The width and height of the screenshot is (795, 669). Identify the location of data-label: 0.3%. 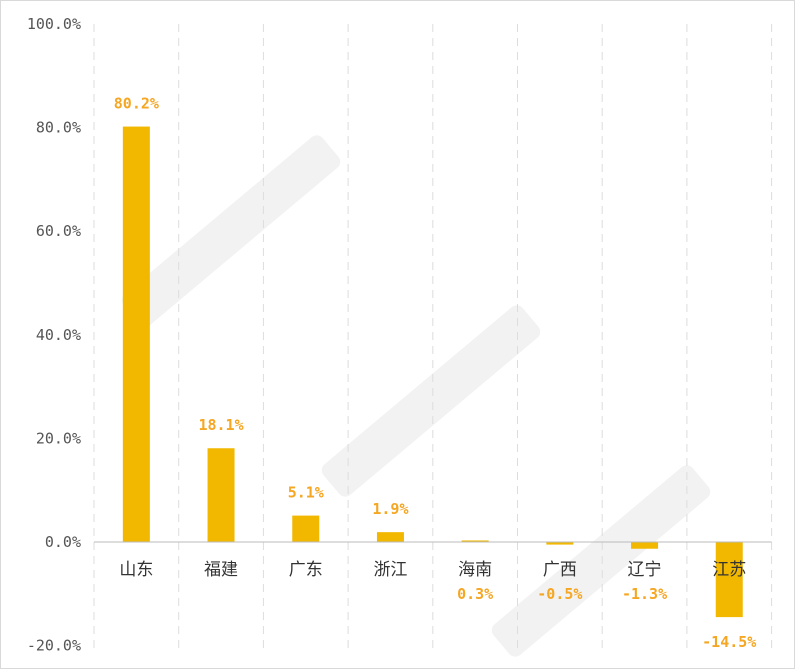
(475, 594).